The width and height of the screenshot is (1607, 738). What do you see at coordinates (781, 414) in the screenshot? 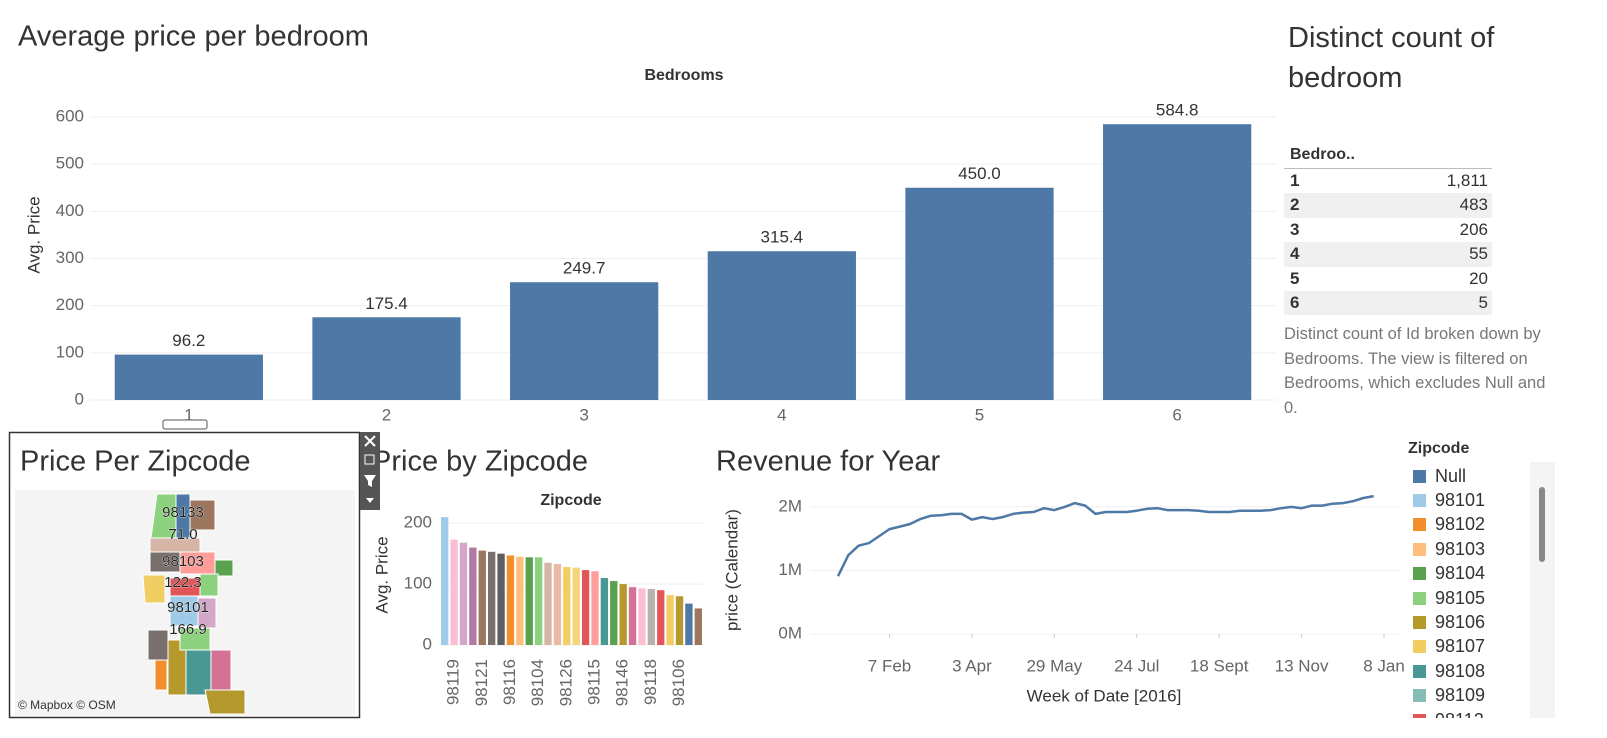
I see `x-tick-label: 4` at bounding box center [781, 414].